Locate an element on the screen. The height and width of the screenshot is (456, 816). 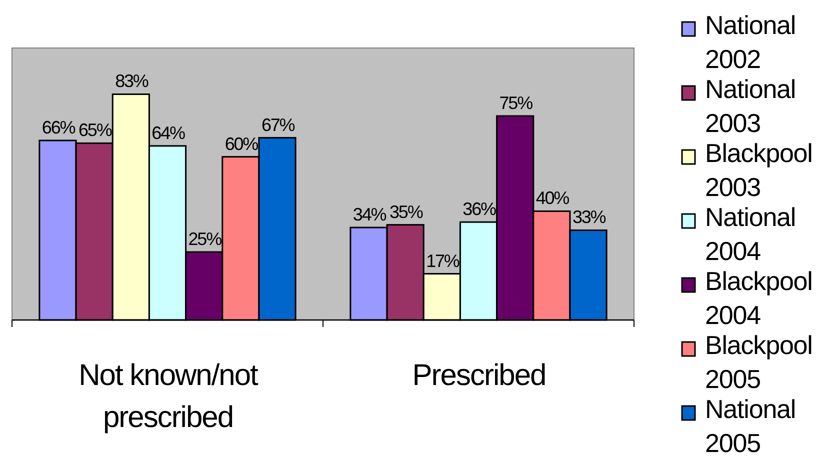
data-label: 60% is located at coordinates (241, 144).